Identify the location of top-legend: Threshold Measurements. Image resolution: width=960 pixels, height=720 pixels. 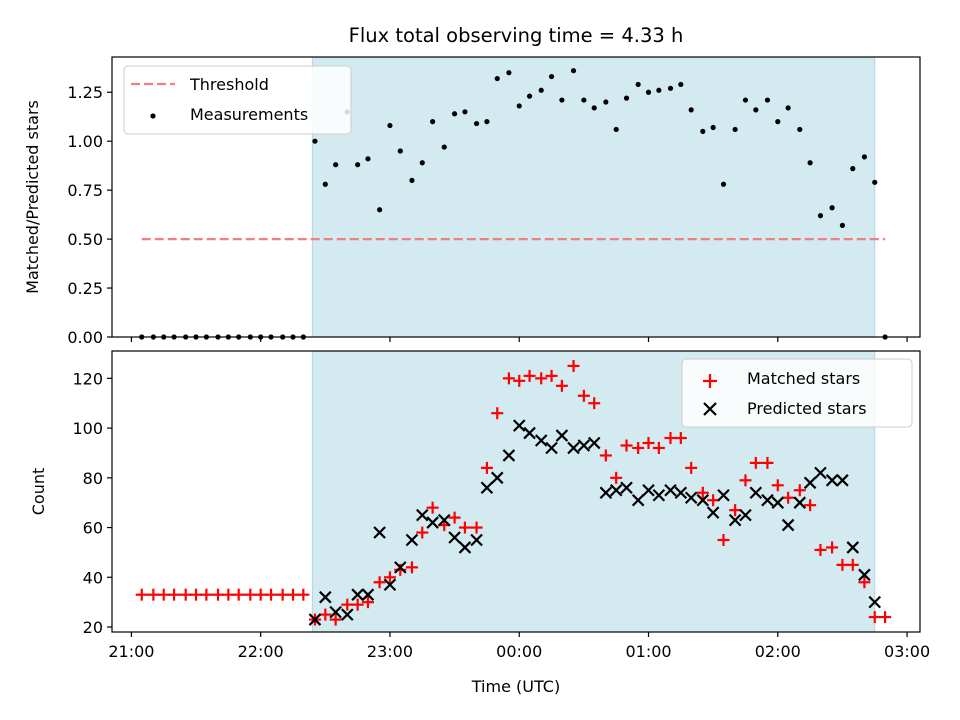
(237, 100).